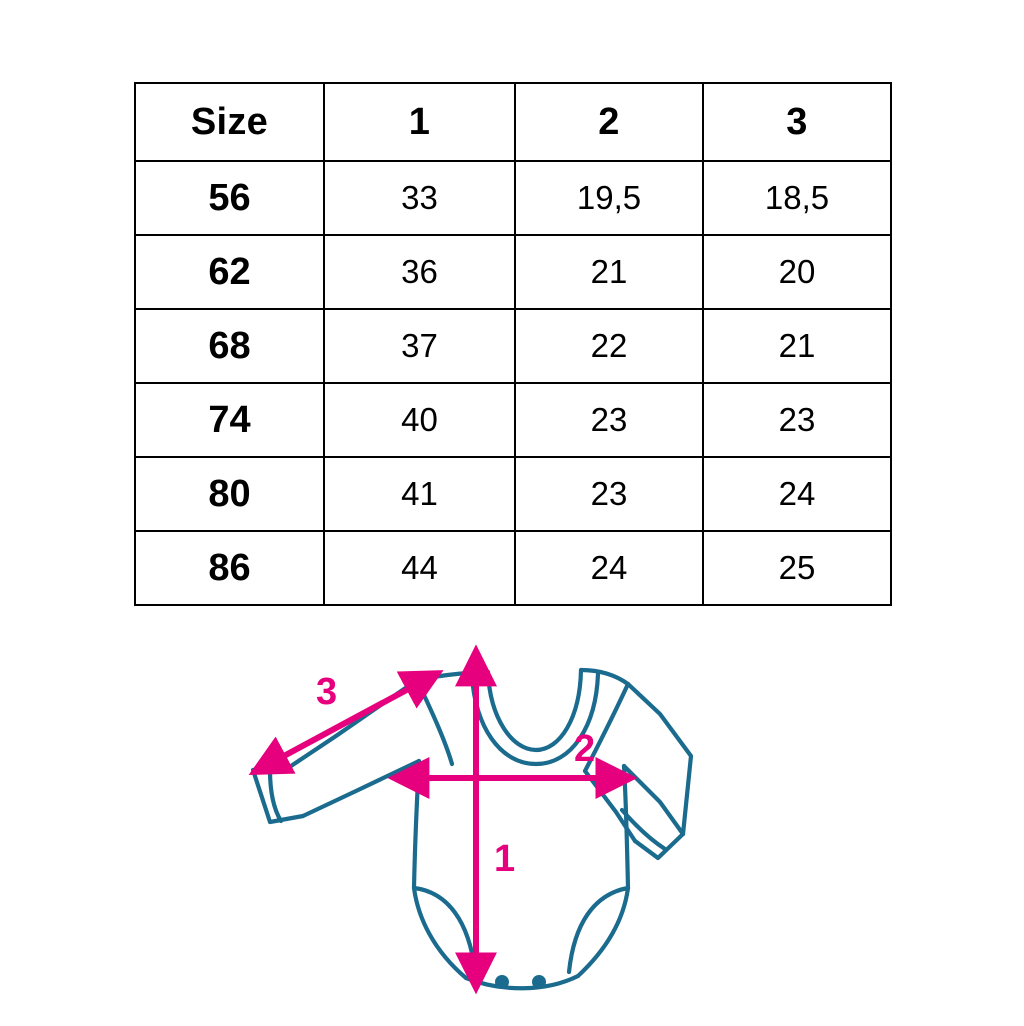  What do you see at coordinates (603, 932) in the screenshot?
I see `right-leg-opening-outer` at bounding box center [603, 932].